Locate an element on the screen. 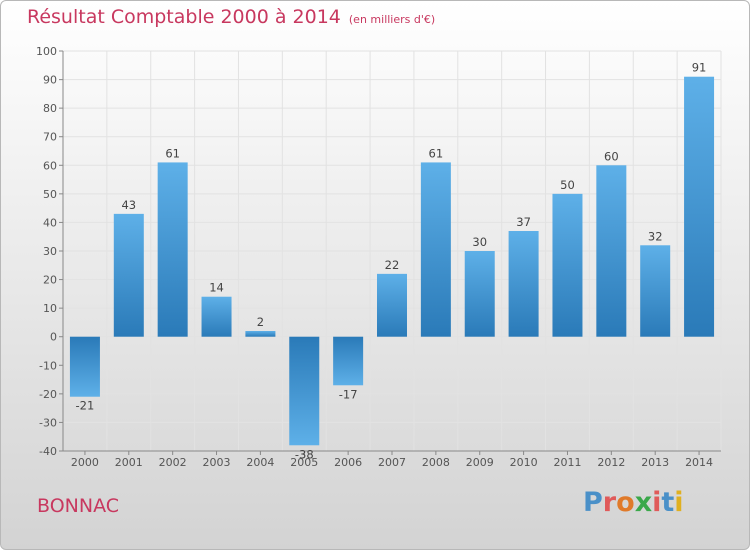 This screenshot has height=550, width=750. y-tick-label: 70 is located at coordinates (50, 137).